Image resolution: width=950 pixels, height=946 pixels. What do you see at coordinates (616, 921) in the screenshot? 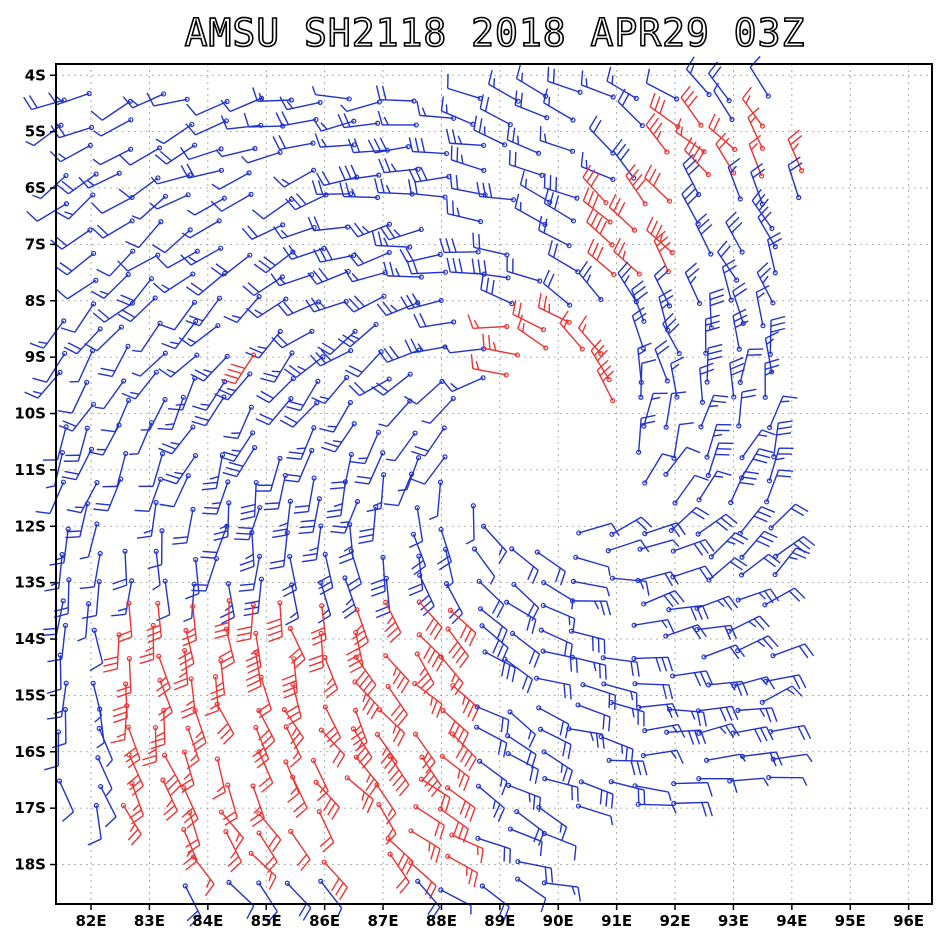
I see `x-tick-label: 91E` at bounding box center [616, 921].